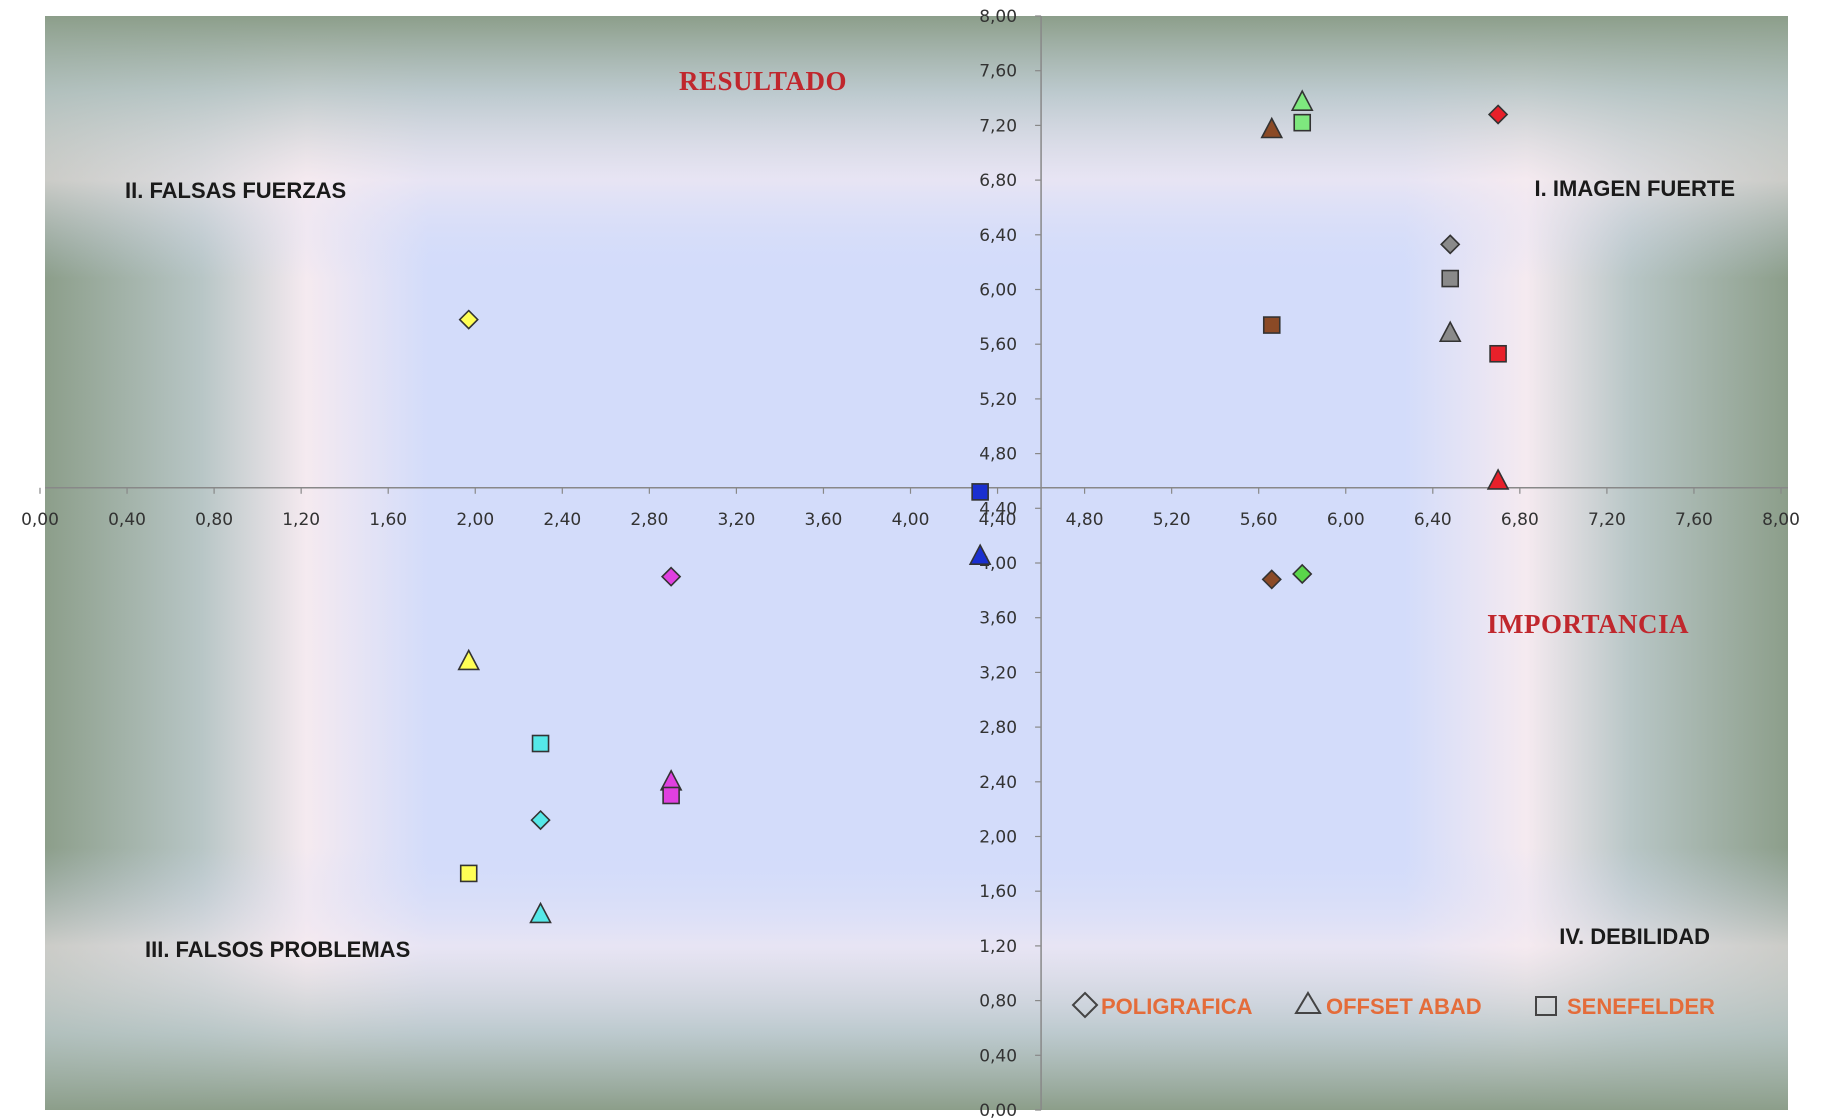 This screenshot has height=1120, width=1821. What do you see at coordinates (562, 520) in the screenshot?
I see `x-tick-label: 2,40` at bounding box center [562, 520].